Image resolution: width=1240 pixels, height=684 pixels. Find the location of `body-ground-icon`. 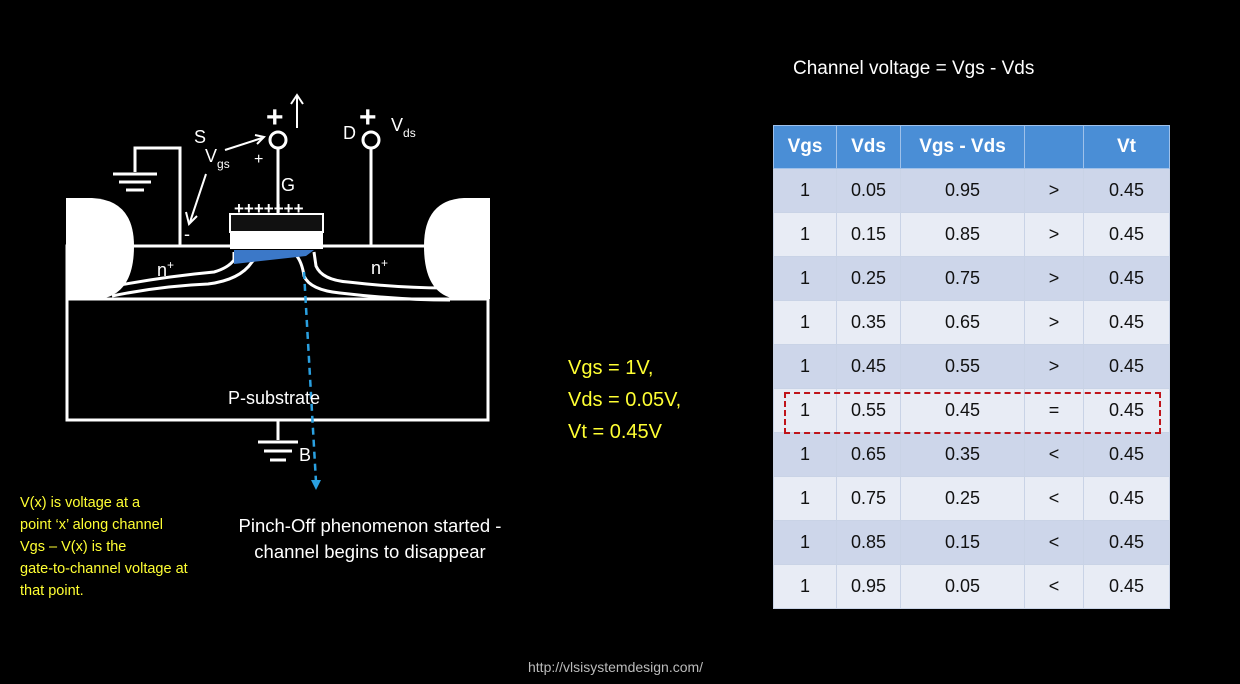

body-ground-icon is located at coordinates (278, 441).